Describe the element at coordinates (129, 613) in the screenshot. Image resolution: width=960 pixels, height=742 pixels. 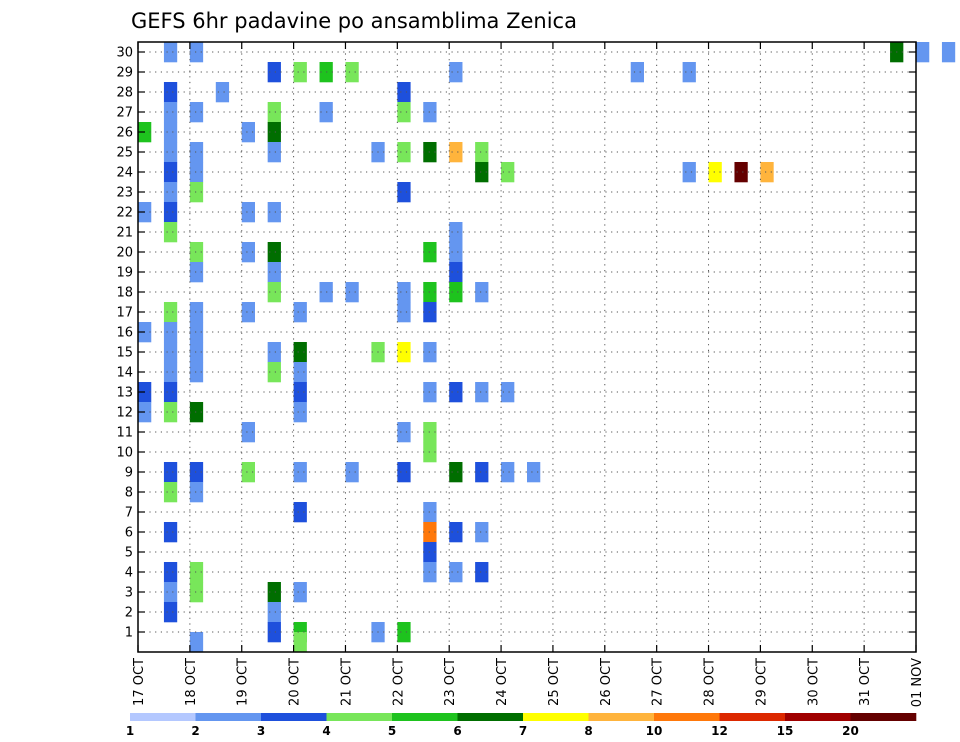
I see `y-tick-label: 2` at that location.